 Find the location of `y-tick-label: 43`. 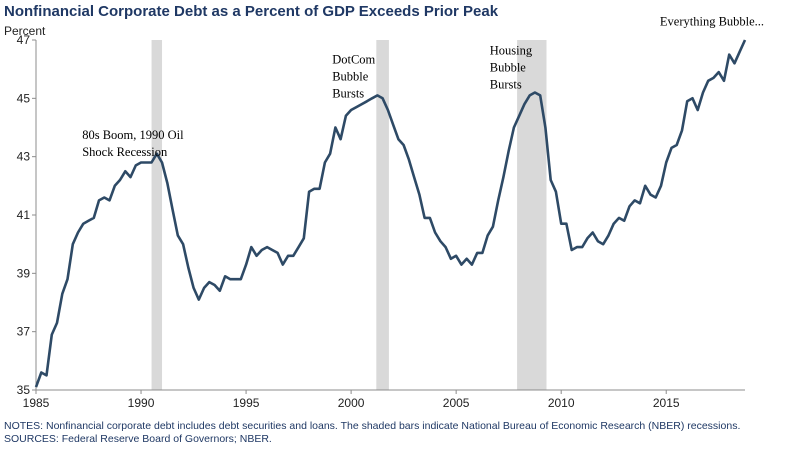

y-tick-label: 43 is located at coordinates (24, 157).